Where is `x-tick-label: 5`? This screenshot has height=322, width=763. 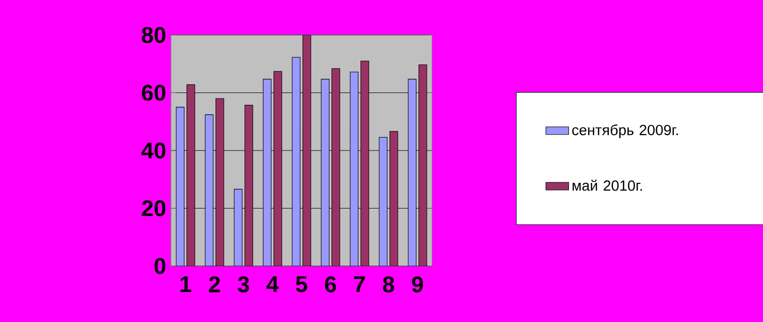 x-tick-label: 5 is located at coordinates (302, 284).